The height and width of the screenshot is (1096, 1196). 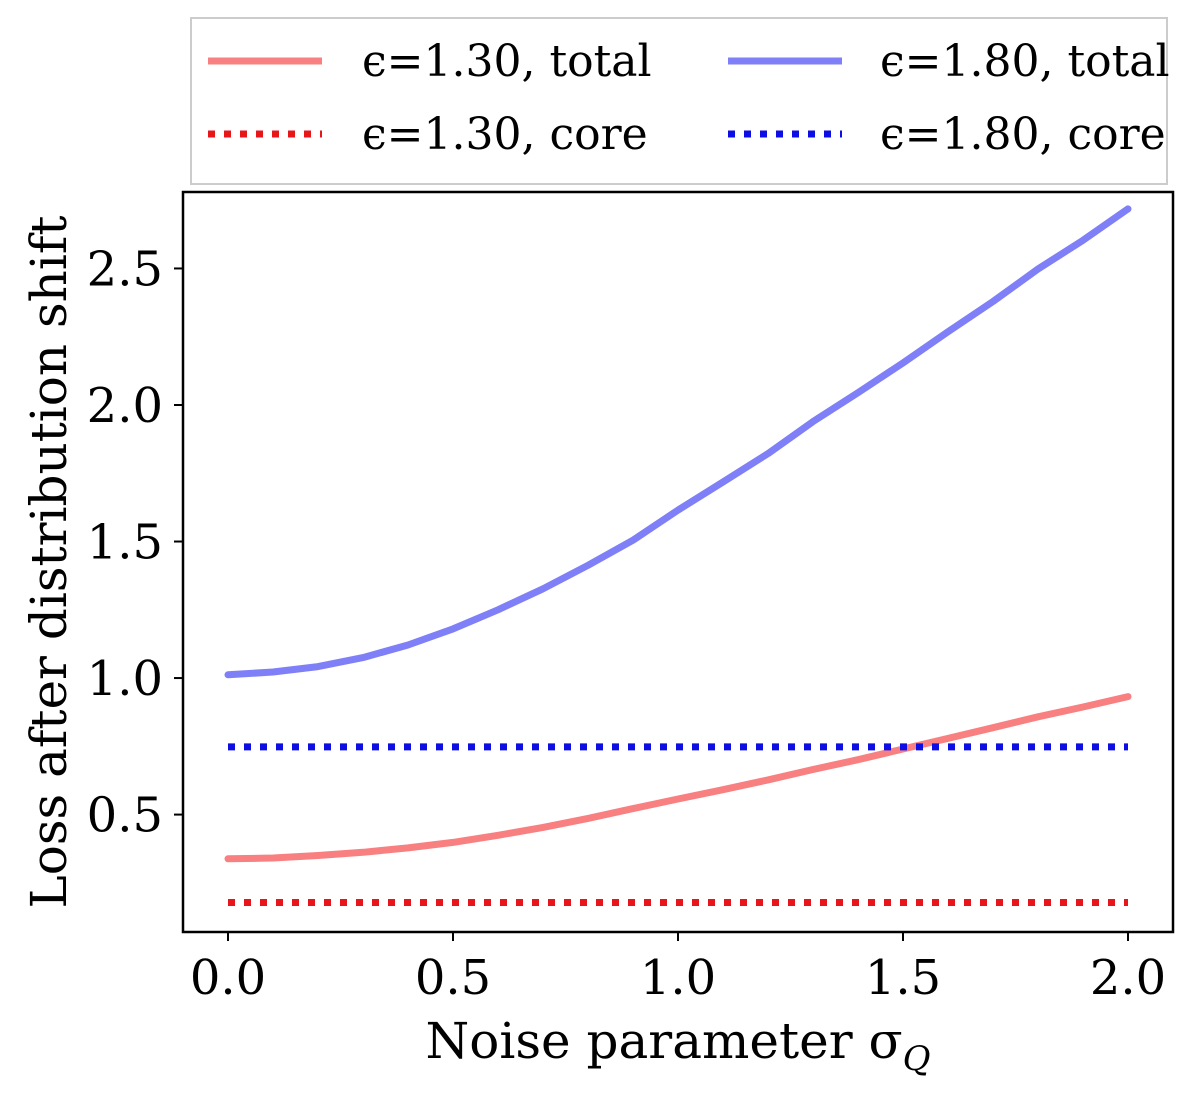 I want to click on x-axis-label-text: Noise parameter σ, so click(x=664, y=1041).